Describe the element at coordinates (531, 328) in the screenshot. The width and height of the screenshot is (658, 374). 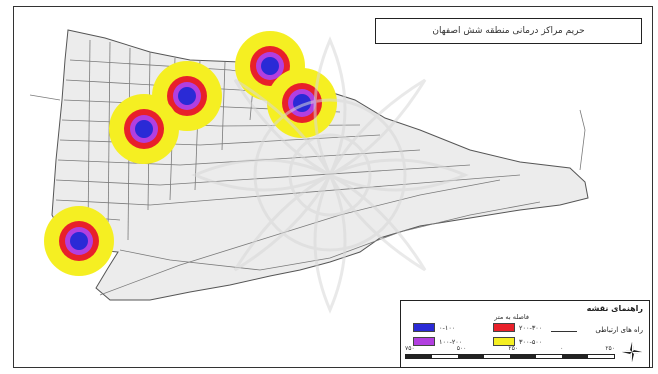
I see `legend-label-200-300: ۲۰۰-۳۰۰` at that location.